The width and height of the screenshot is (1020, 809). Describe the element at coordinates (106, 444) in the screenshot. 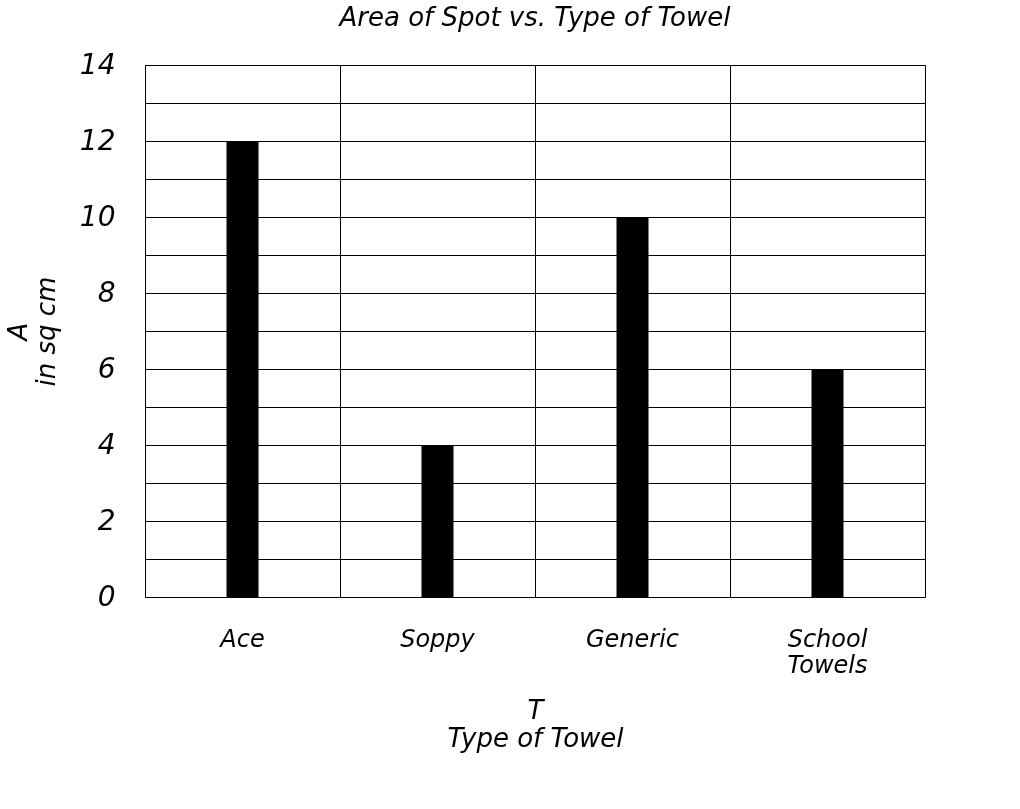

I see `y-tick-label: 4` at that location.